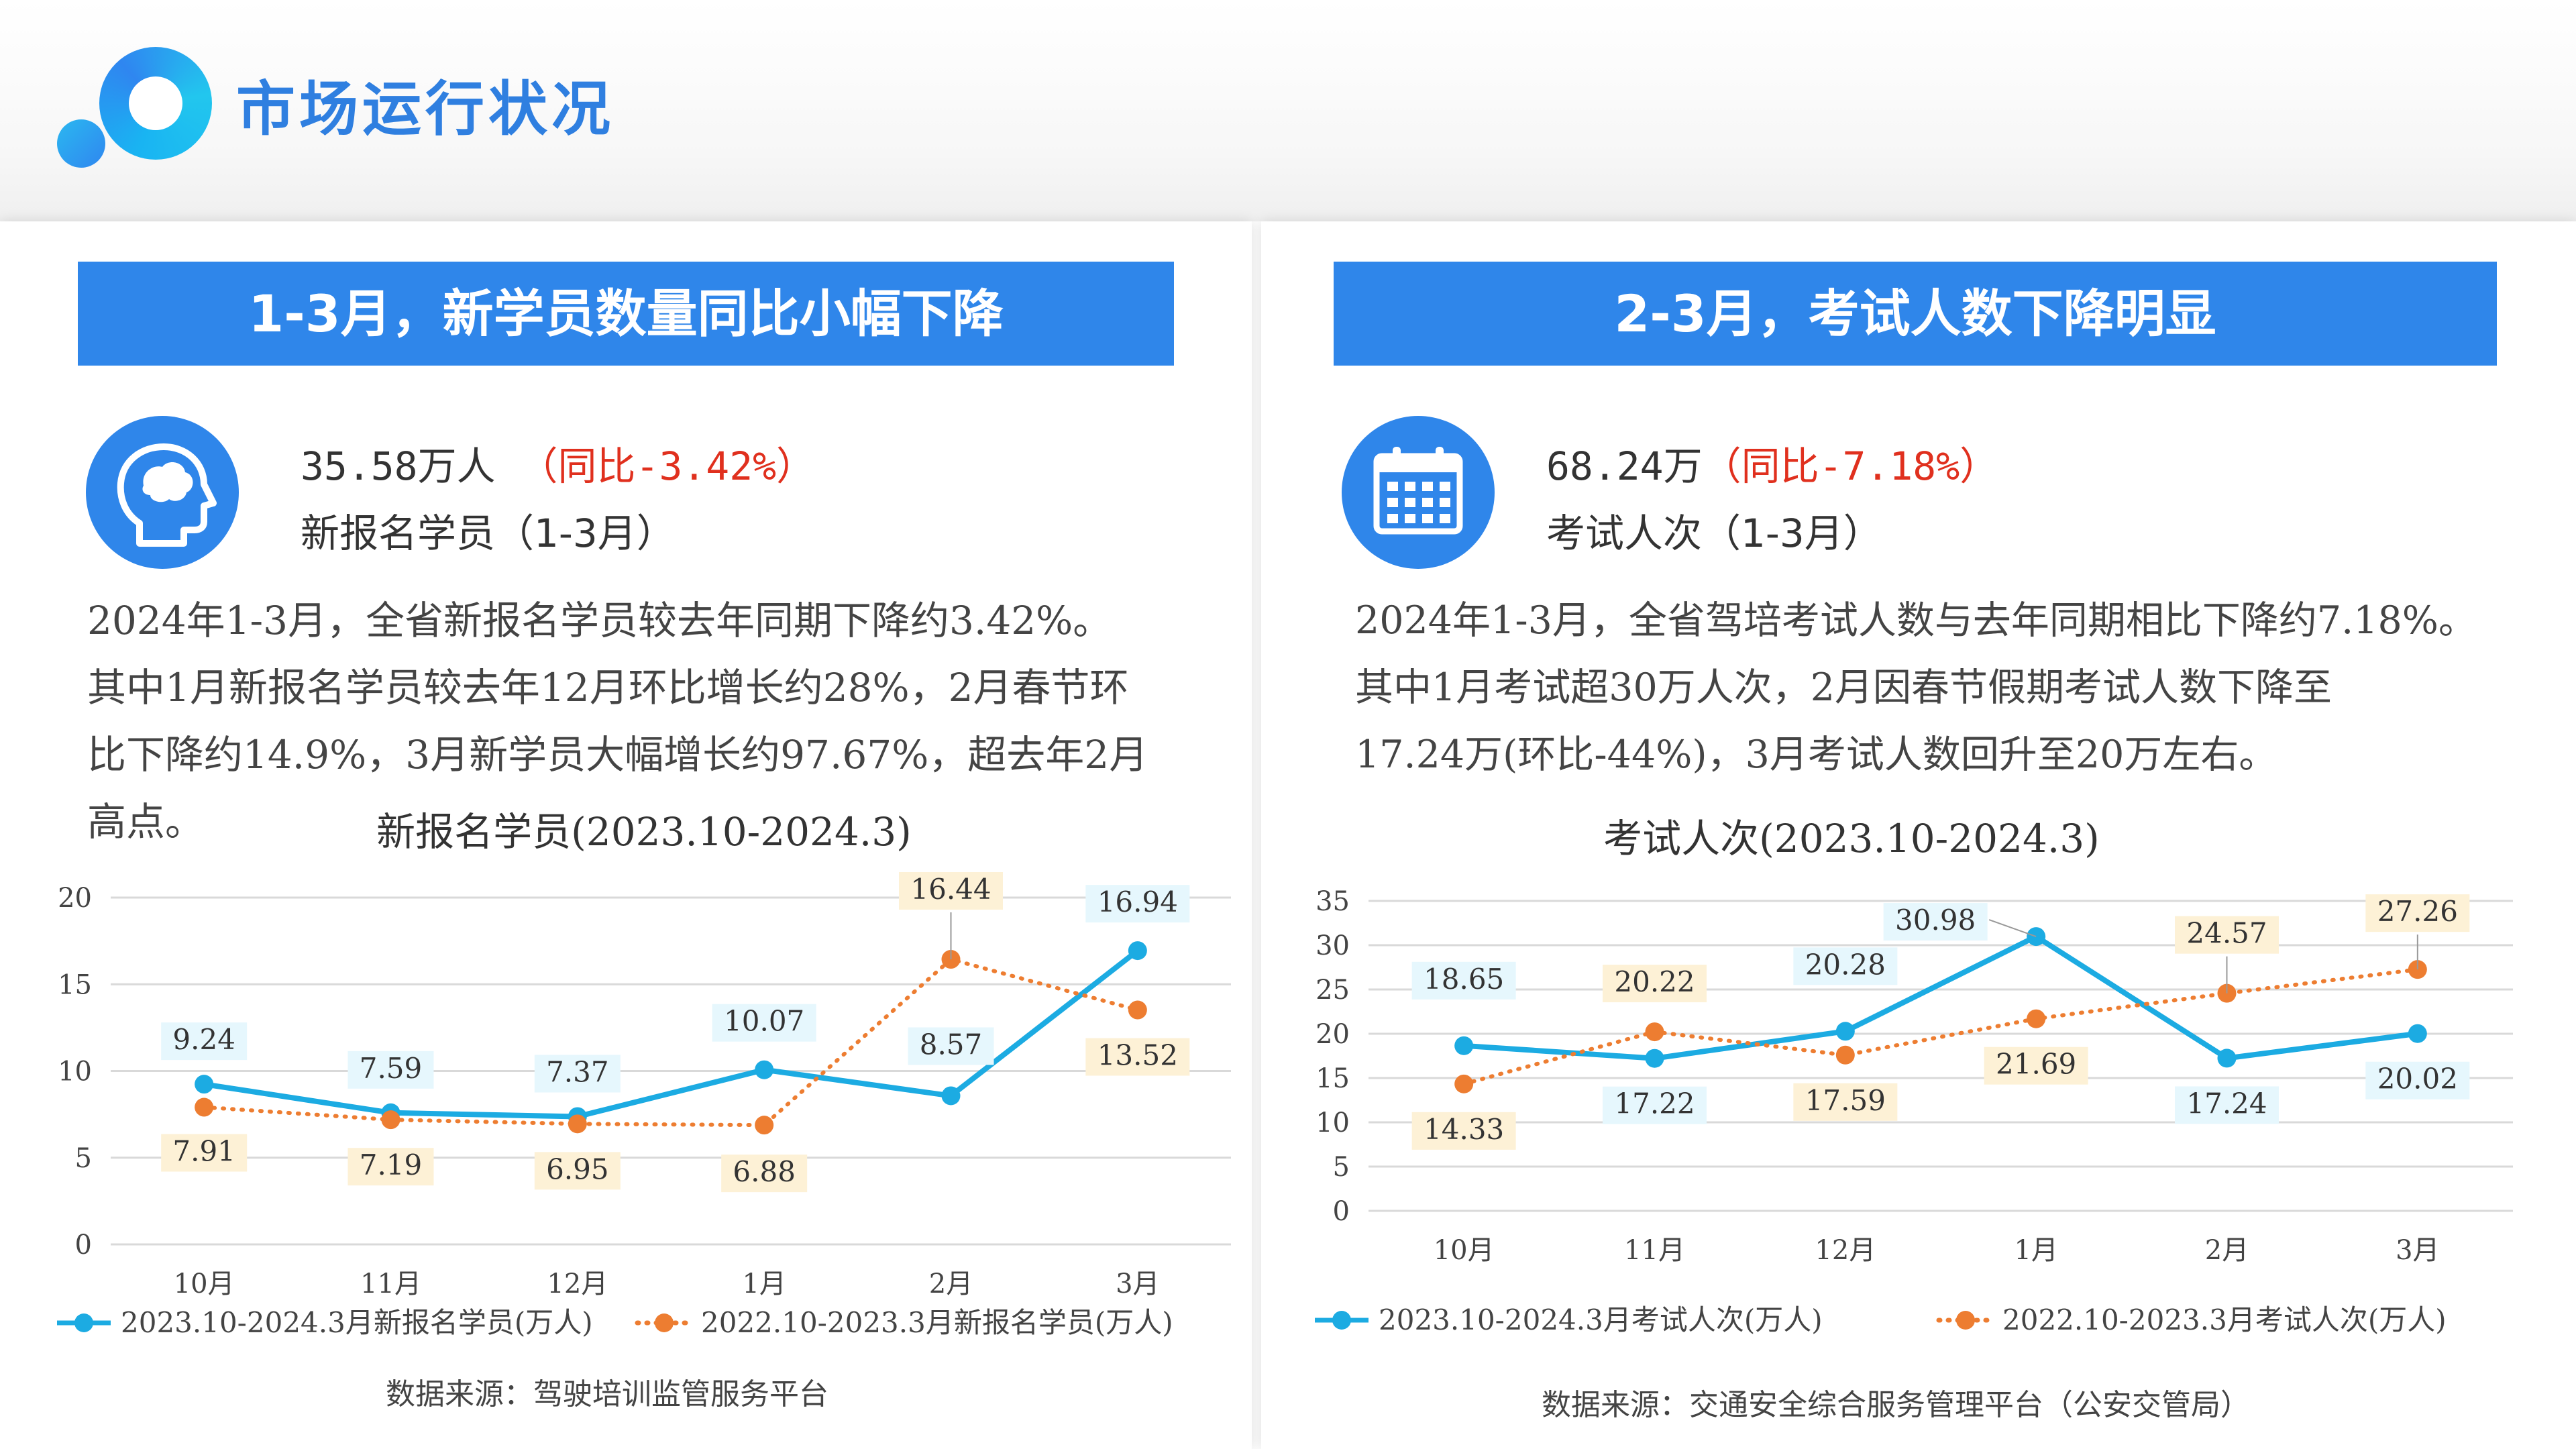  Describe the element at coordinates (2226, 933) in the screenshot. I see `data-label: 24.57` at that location.